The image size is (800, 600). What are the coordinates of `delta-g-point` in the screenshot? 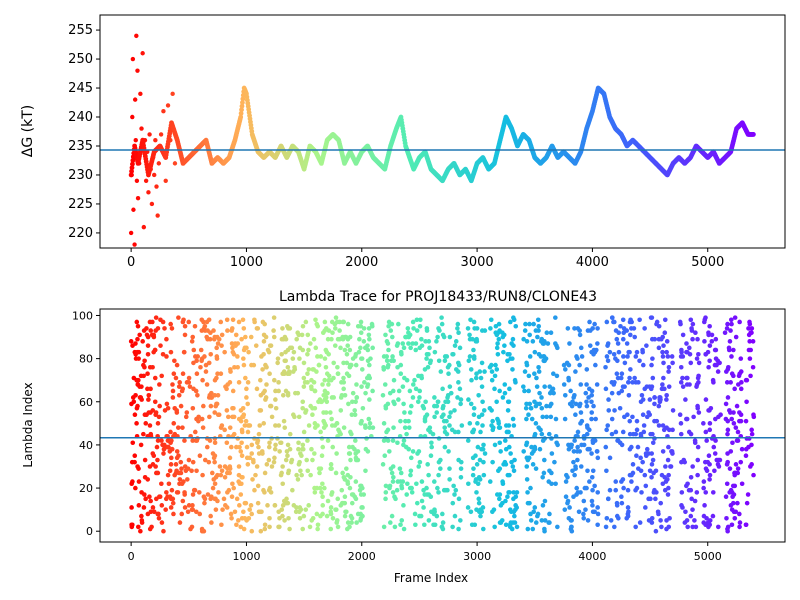 It's located at (159, 163).